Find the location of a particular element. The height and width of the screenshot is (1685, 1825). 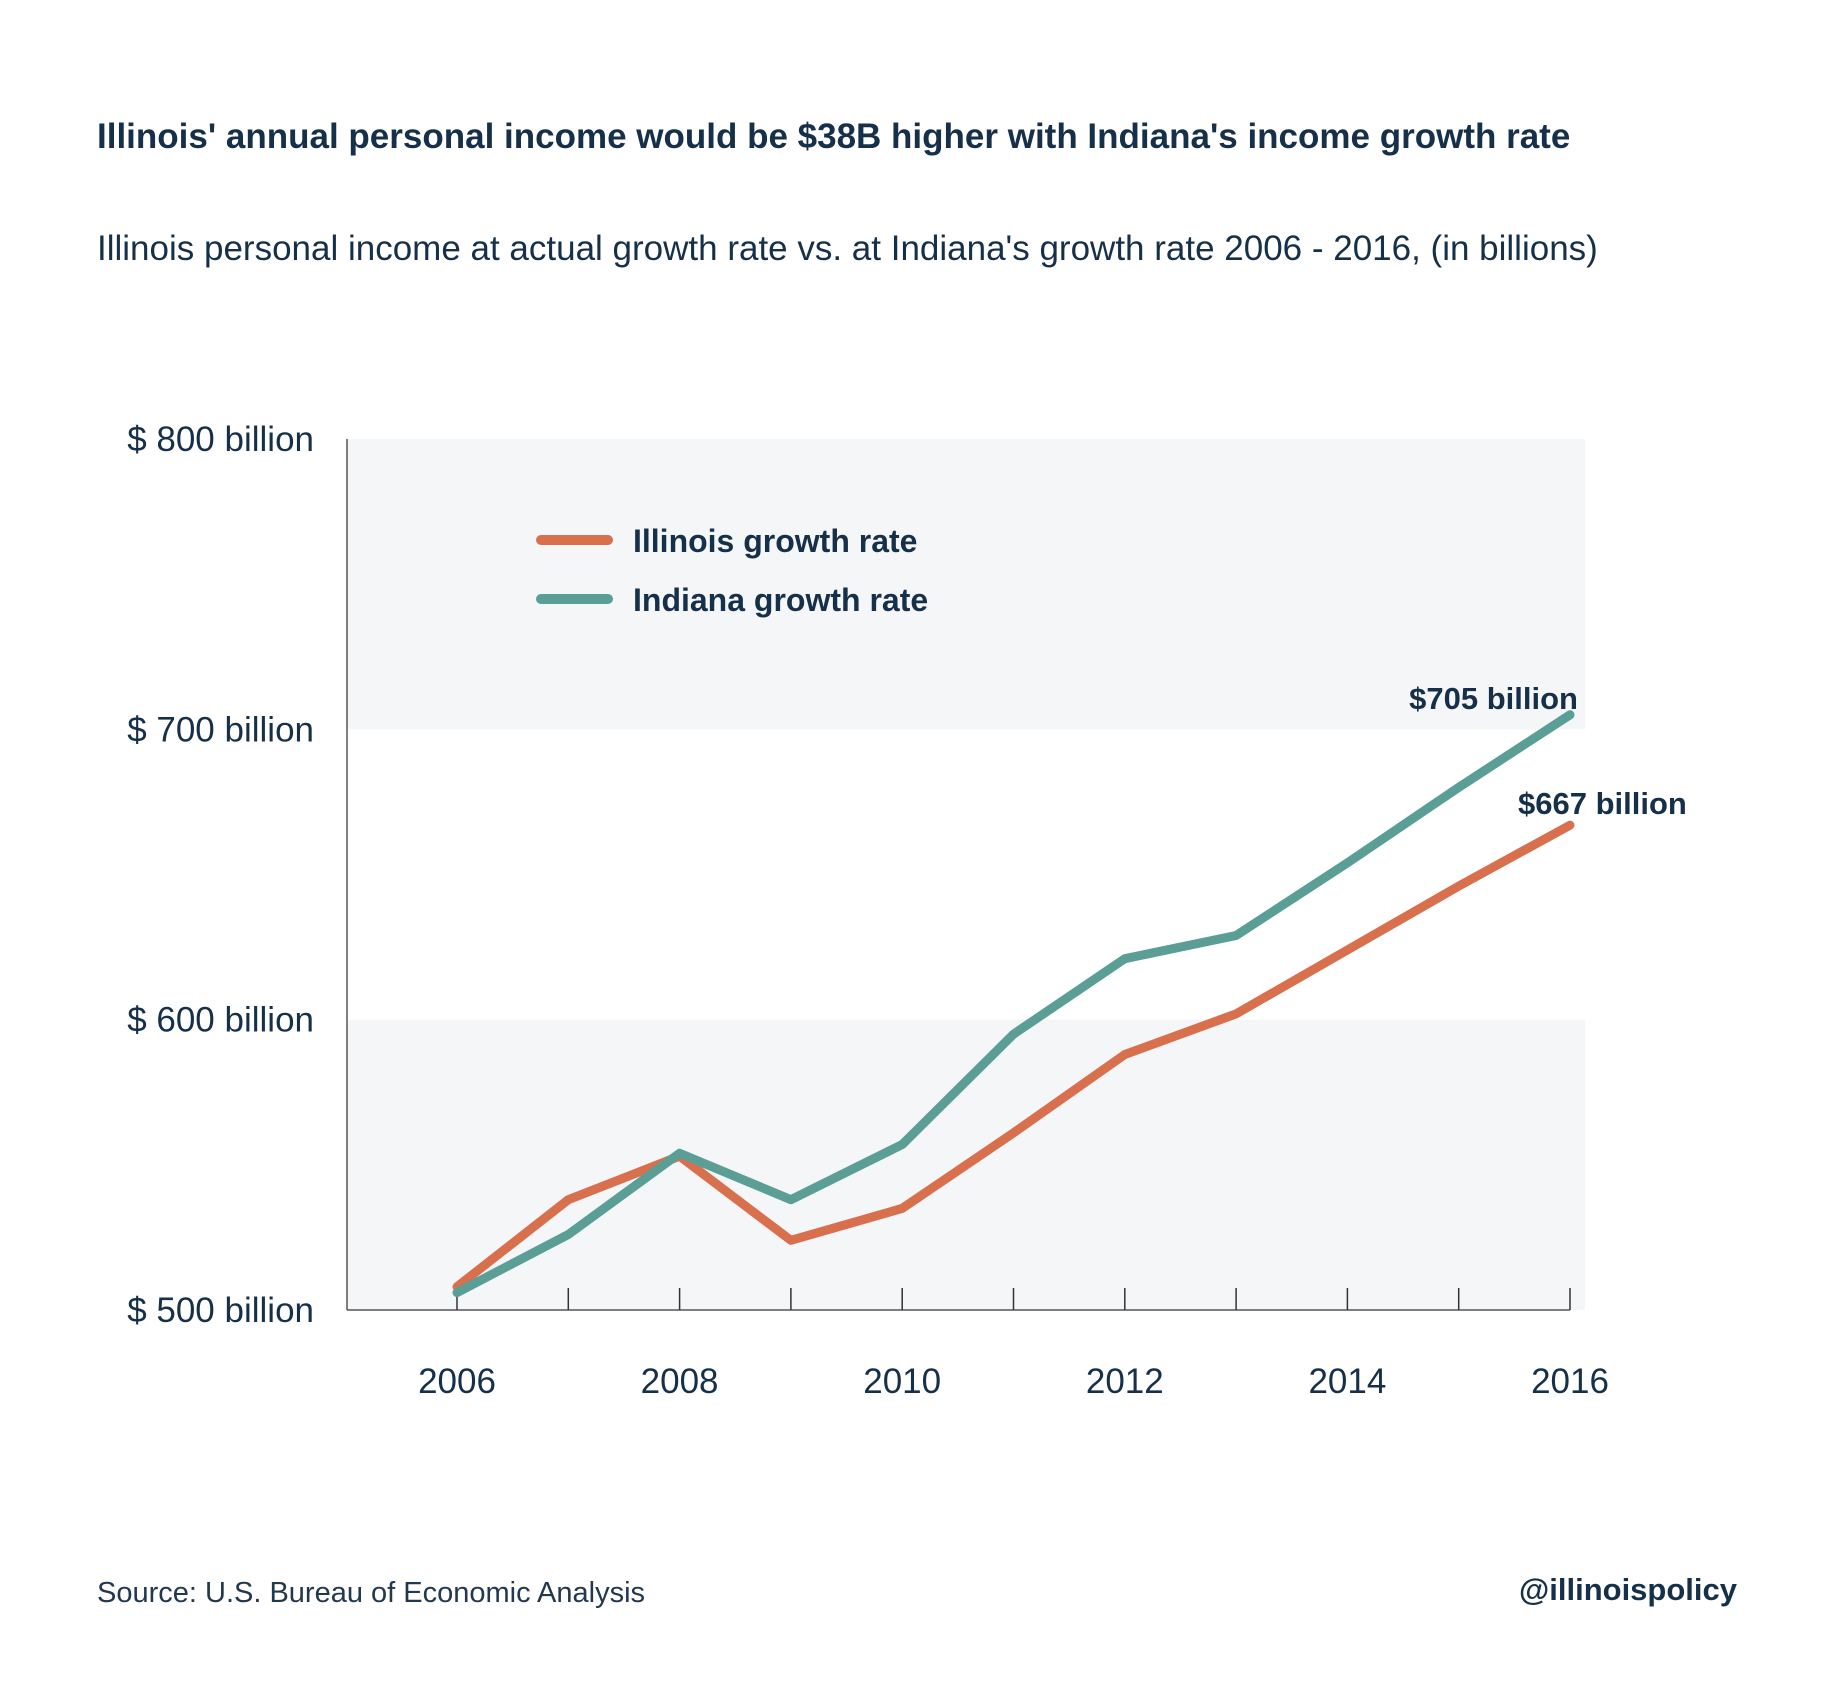

social-handle: @illinoispolicy is located at coordinates (1628, 1589).